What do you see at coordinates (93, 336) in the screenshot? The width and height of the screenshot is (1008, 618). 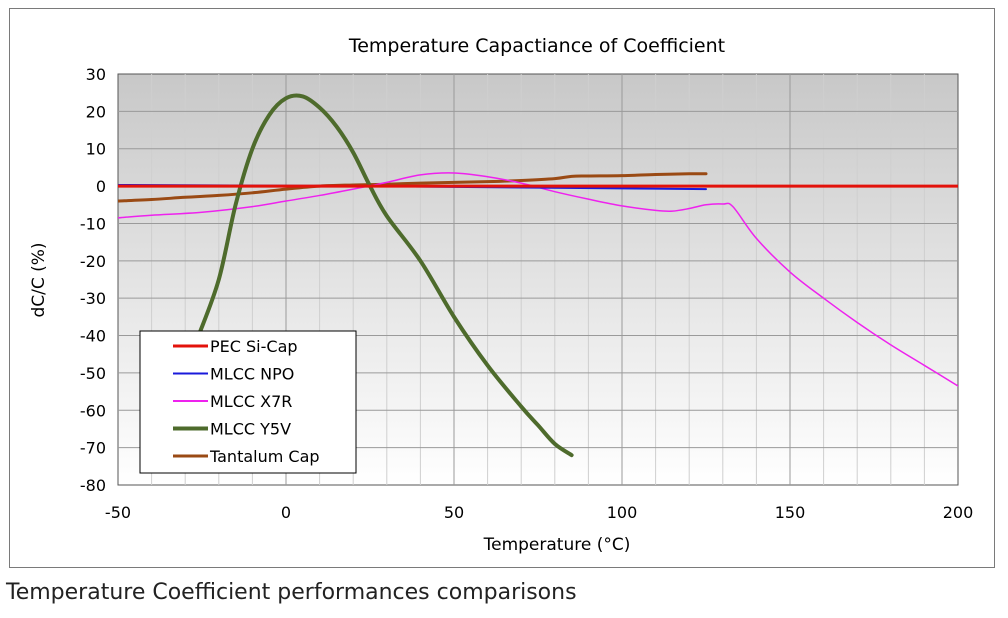 I see `y-tick-label: -40` at bounding box center [93, 336].